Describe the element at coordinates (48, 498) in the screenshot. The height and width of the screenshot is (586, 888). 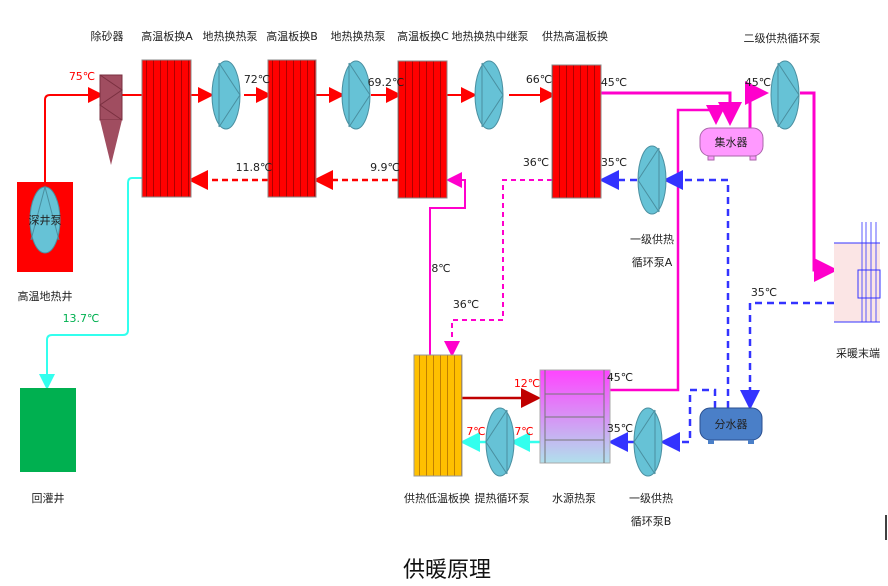
I see `reinjection-well-label: 回灌井` at that location.